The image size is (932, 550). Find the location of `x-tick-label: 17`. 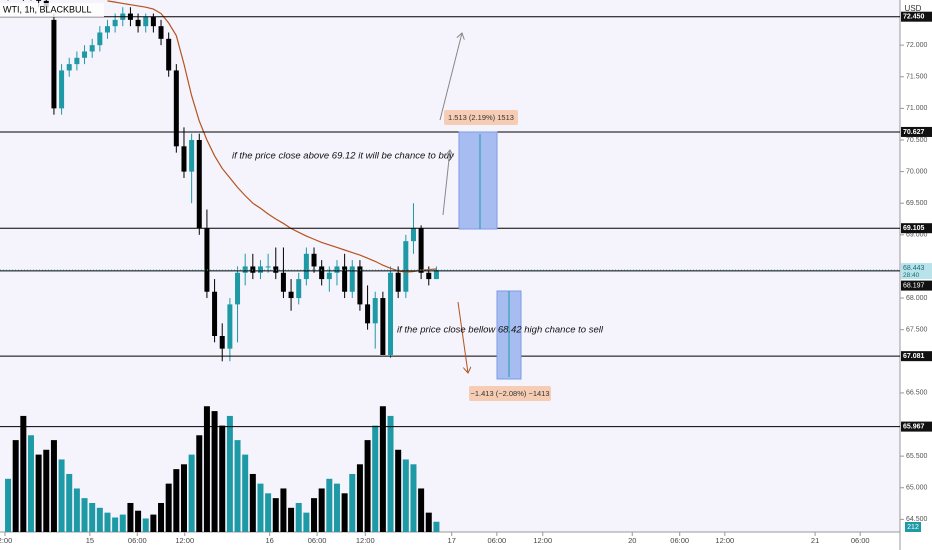

x-tick-label: 17 is located at coordinates (452, 540).